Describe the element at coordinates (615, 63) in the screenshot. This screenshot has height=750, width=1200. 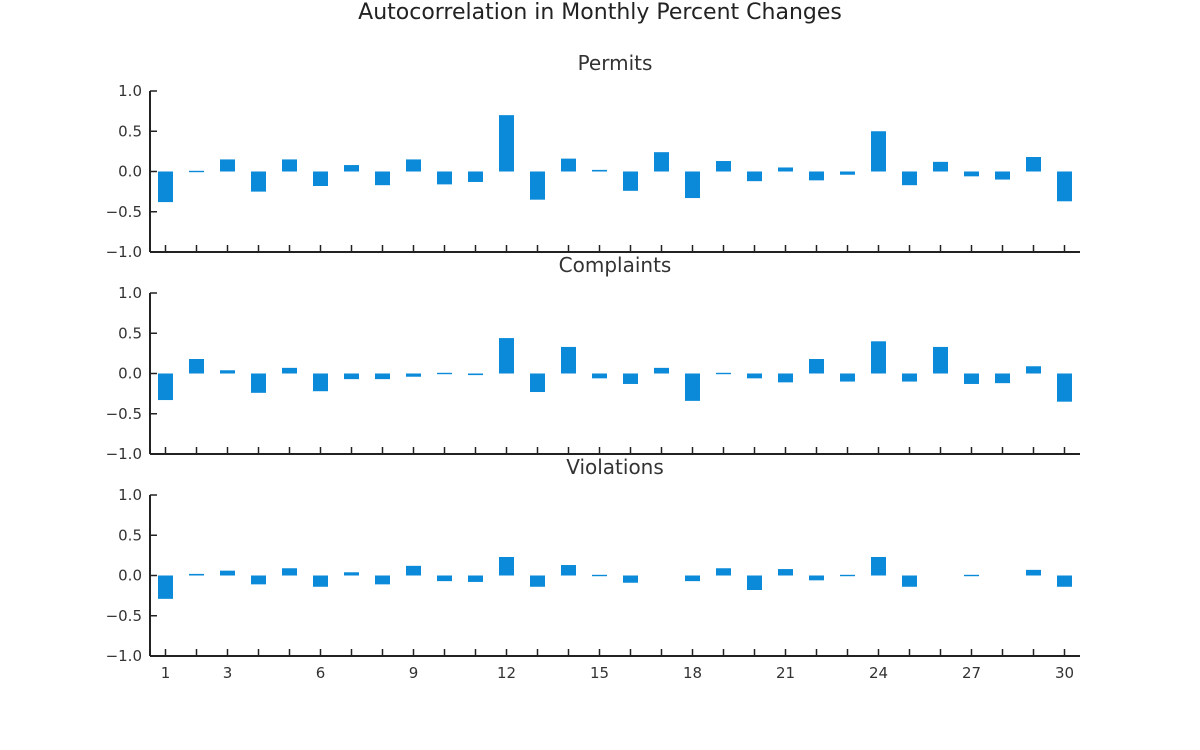
I see `panel-title: Permits` at that location.